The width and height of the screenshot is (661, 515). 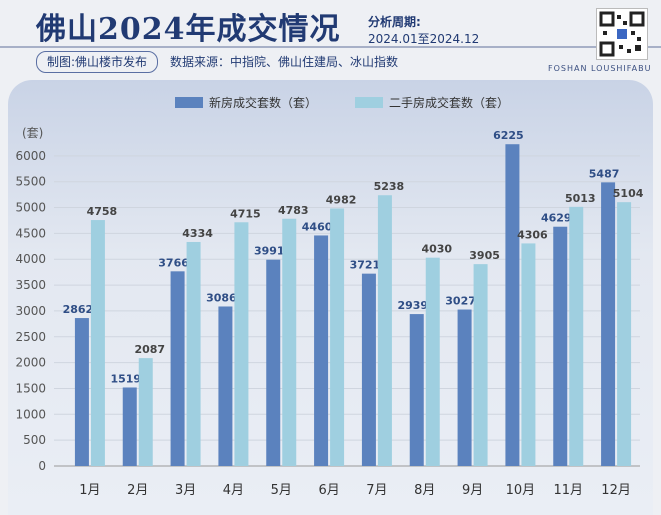 I want to click on data-label: 4334, so click(x=197, y=233).